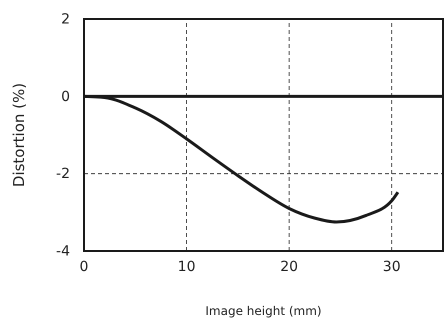 The width and height of the screenshot is (448, 323). I want to click on y-axis-title: Distortion (%), so click(19, 135).